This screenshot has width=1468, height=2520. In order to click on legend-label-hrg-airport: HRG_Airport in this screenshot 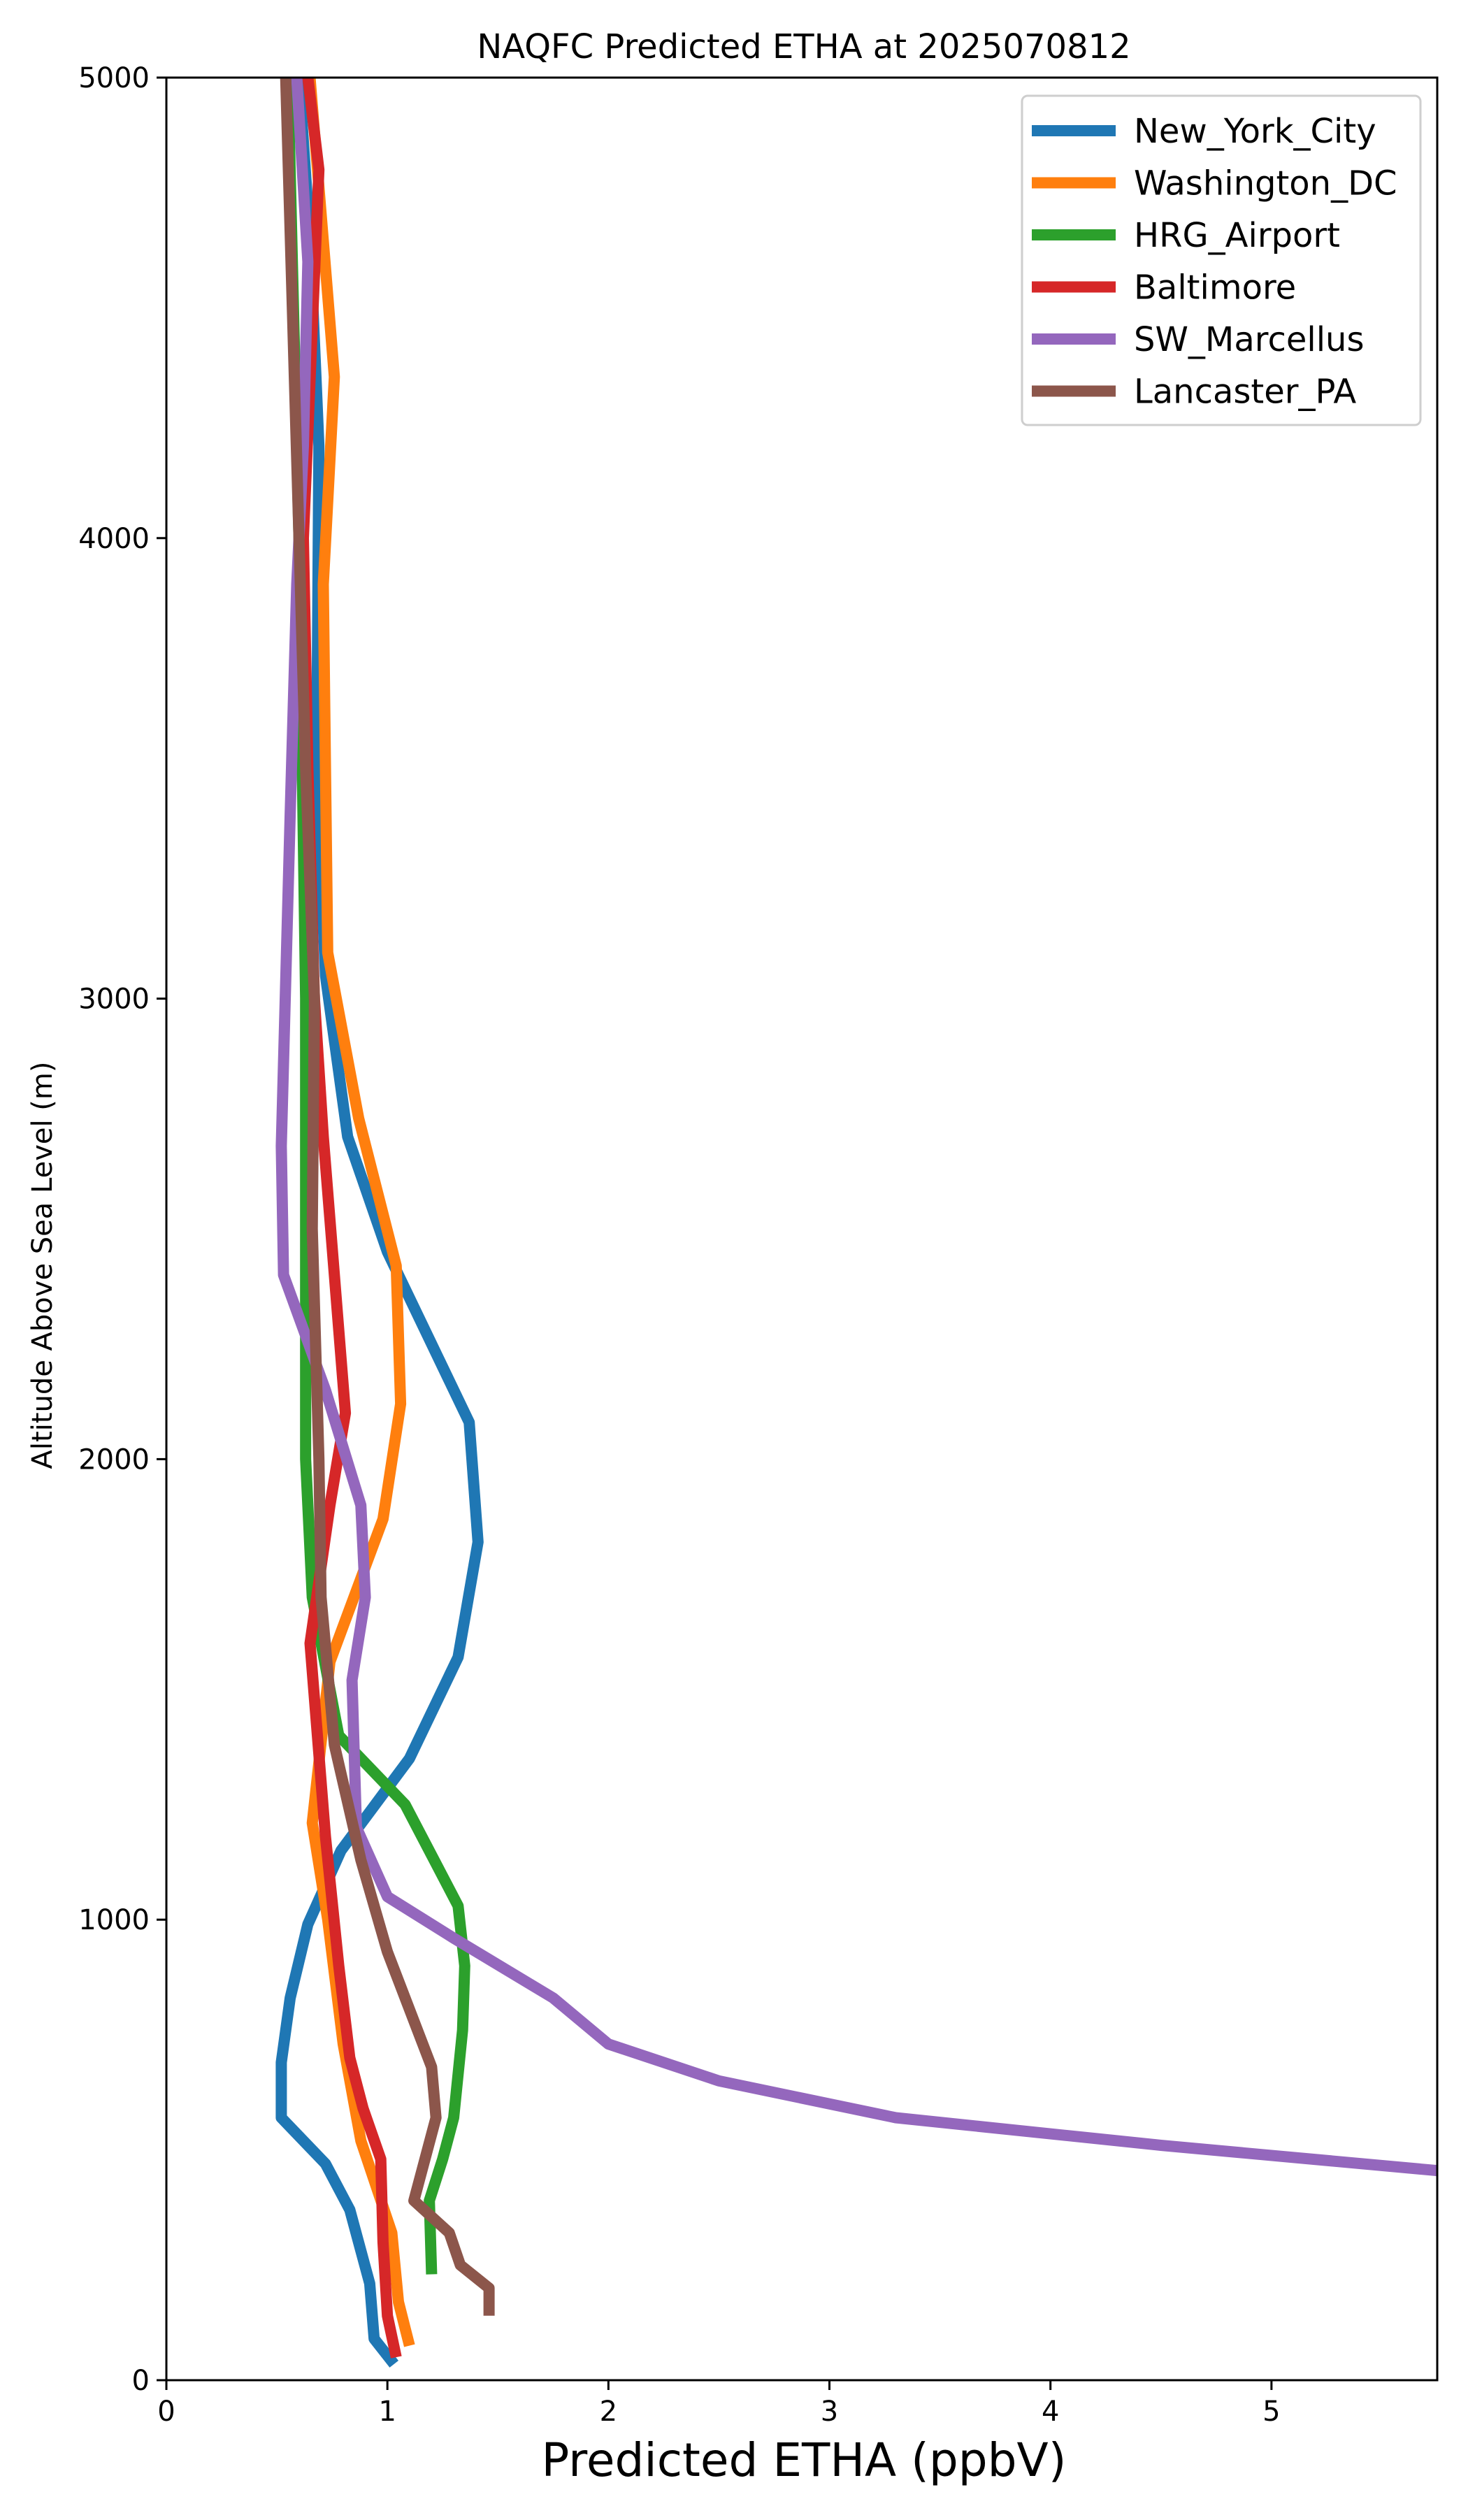, I will do `click(1237, 235)`.